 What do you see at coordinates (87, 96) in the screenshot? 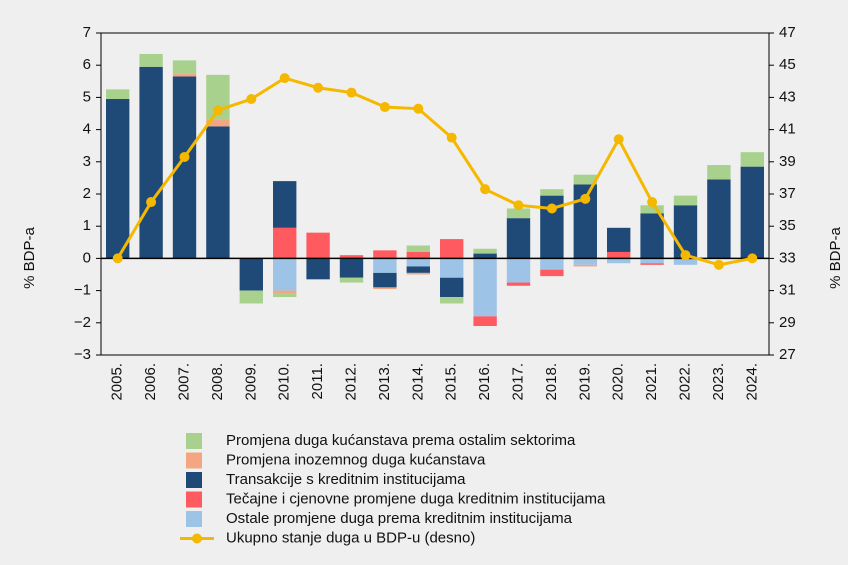
I see `y-tick-label: 5` at bounding box center [87, 96].